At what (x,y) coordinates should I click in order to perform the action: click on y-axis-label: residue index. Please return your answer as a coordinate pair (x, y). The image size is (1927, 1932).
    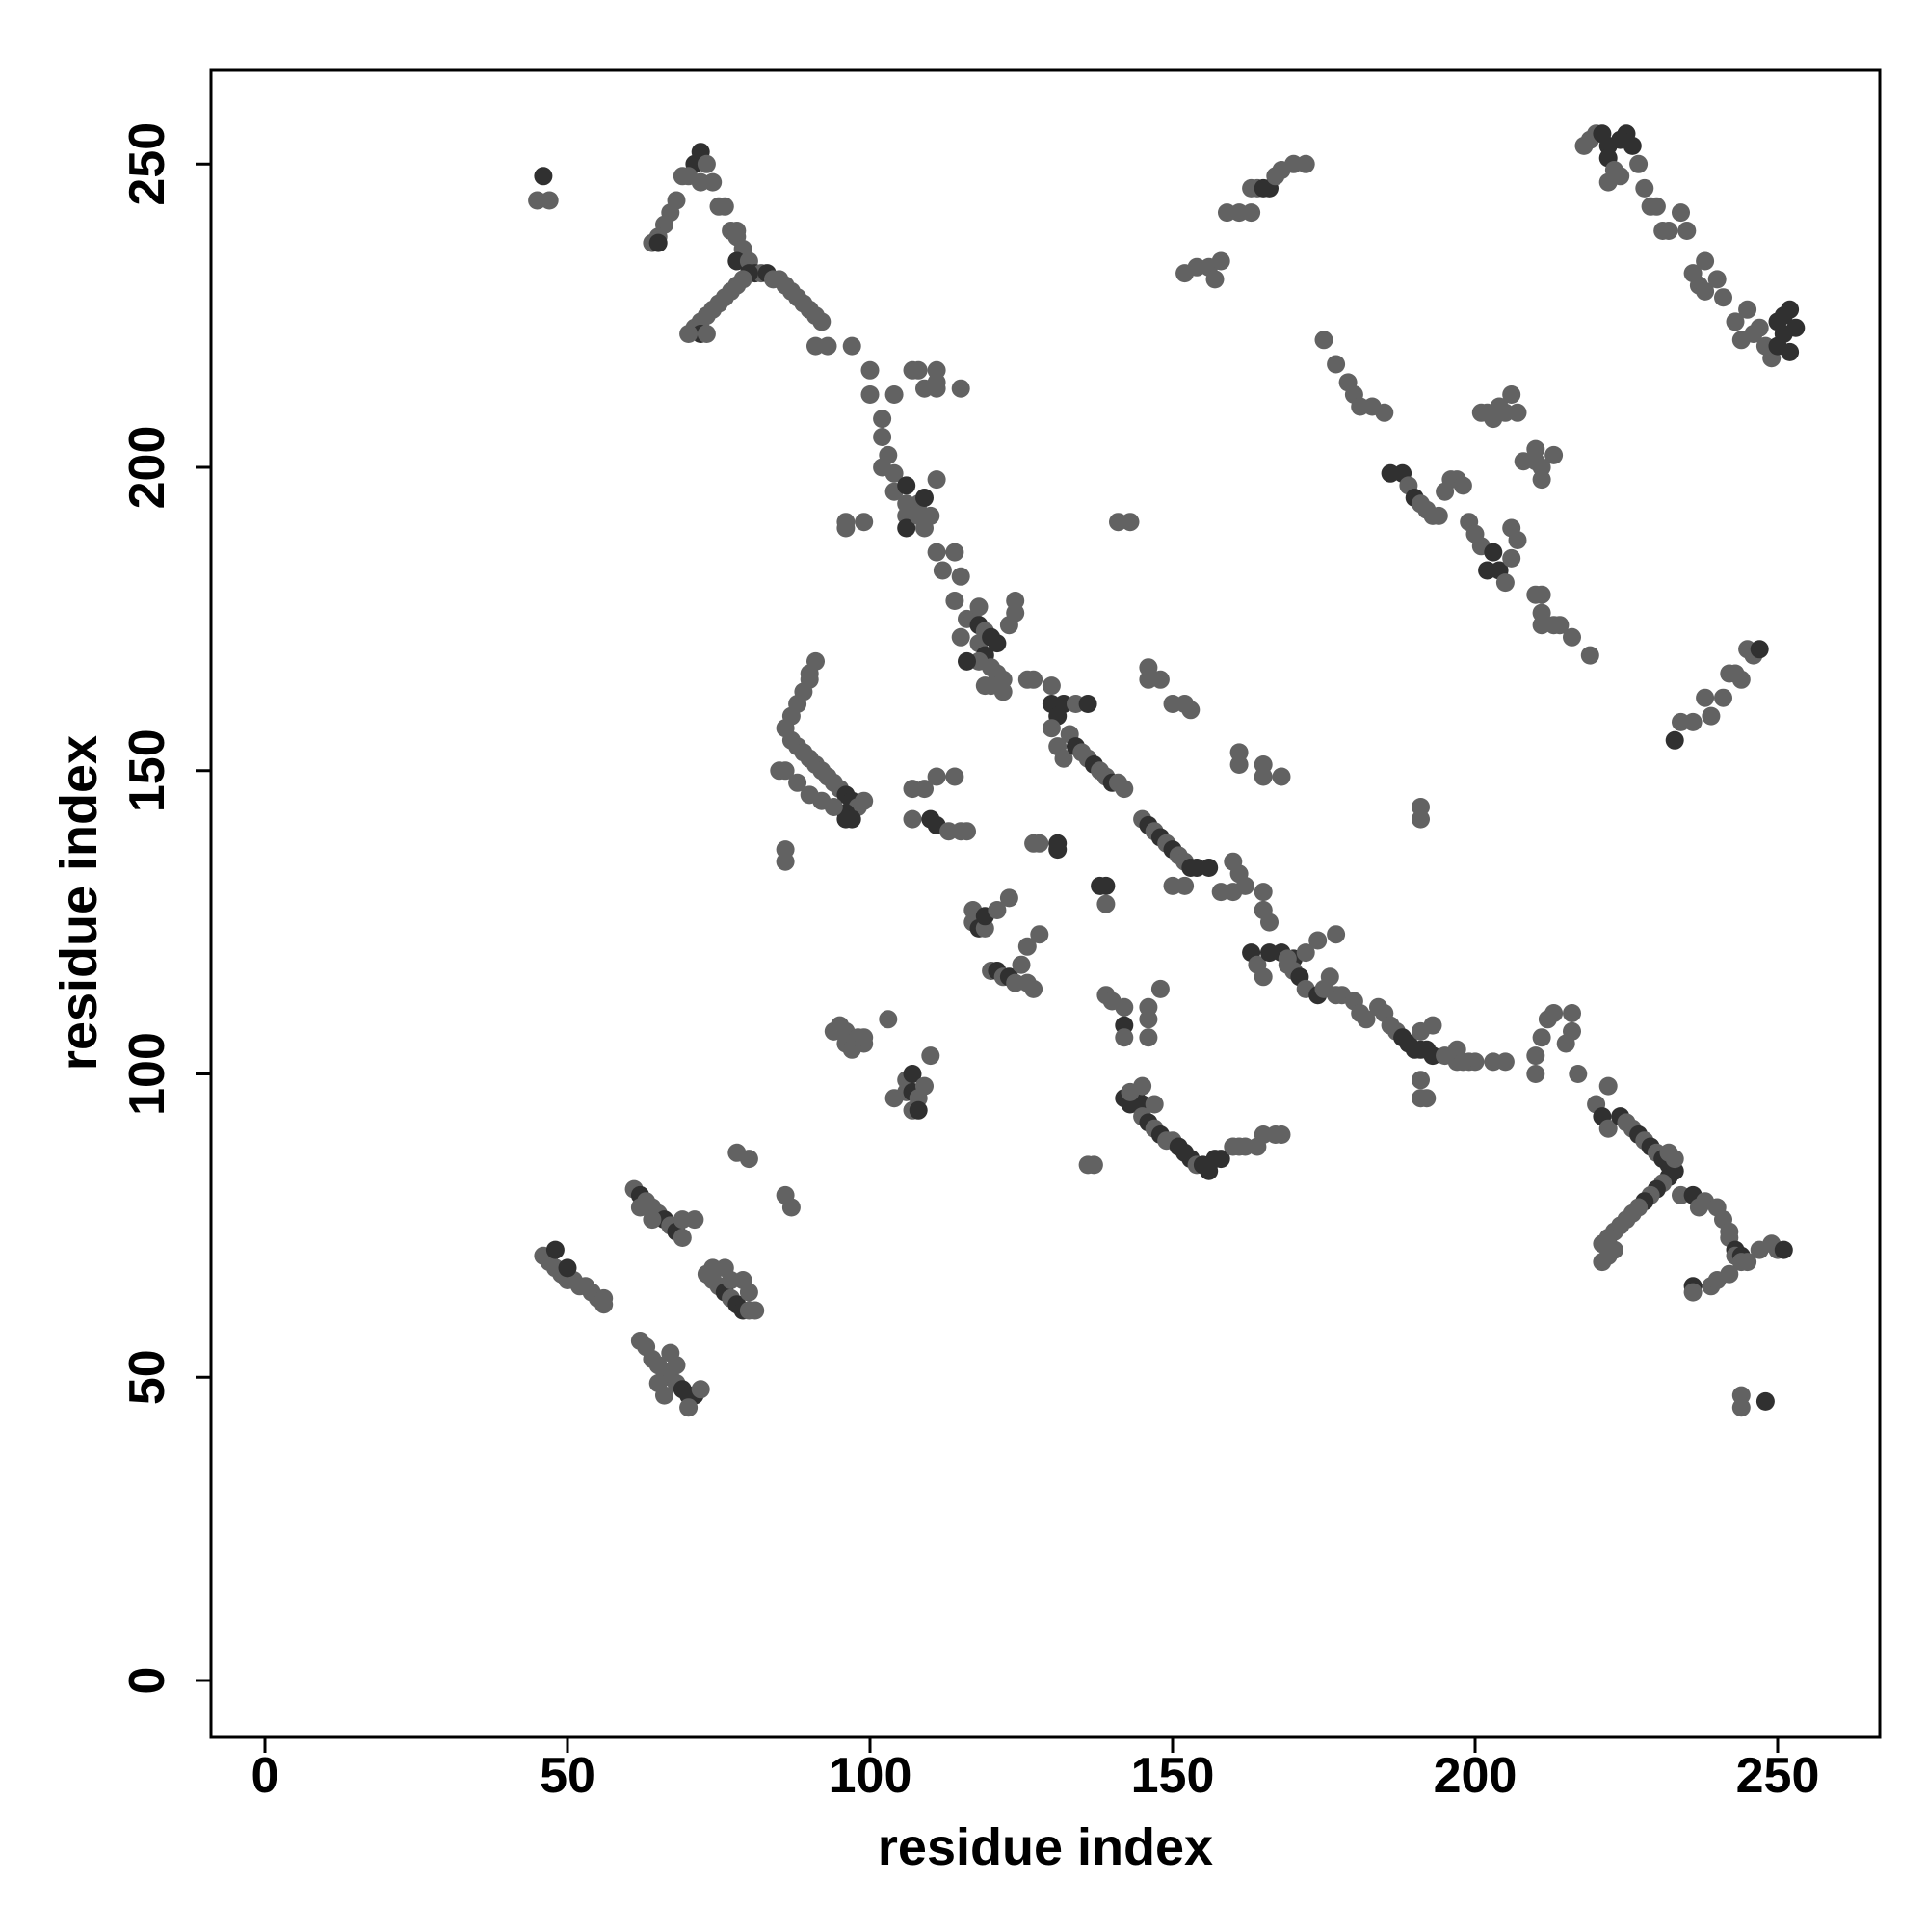
    Looking at the image, I should click on (79, 903).